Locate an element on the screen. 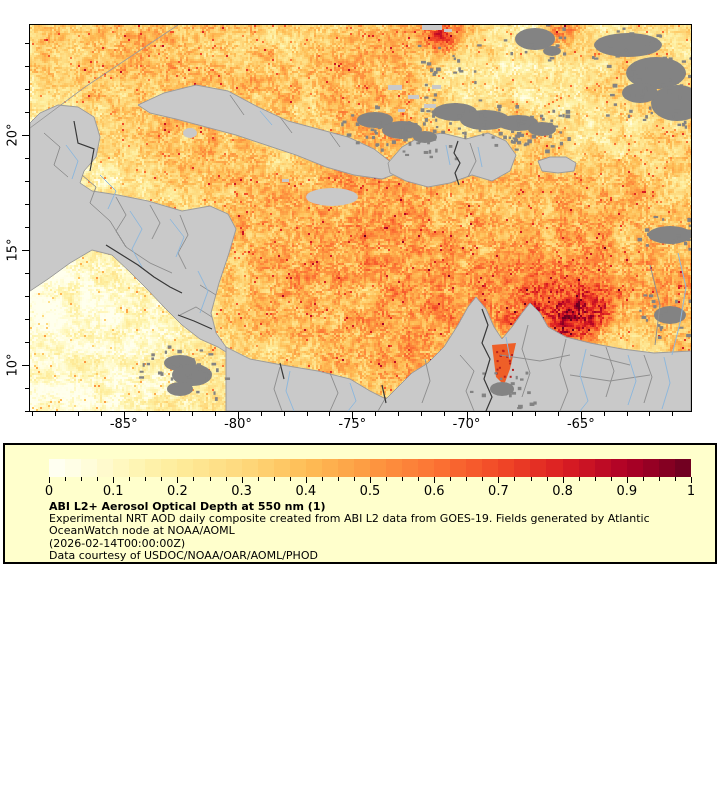 This screenshot has width=720, height=800. x-axis-tick-label: -75° is located at coordinates (352, 424).